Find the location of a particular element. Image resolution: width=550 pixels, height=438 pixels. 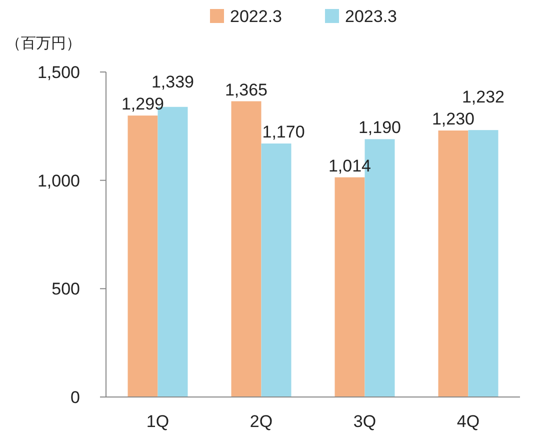

y-tick-label: 1,500 is located at coordinates (58, 72).